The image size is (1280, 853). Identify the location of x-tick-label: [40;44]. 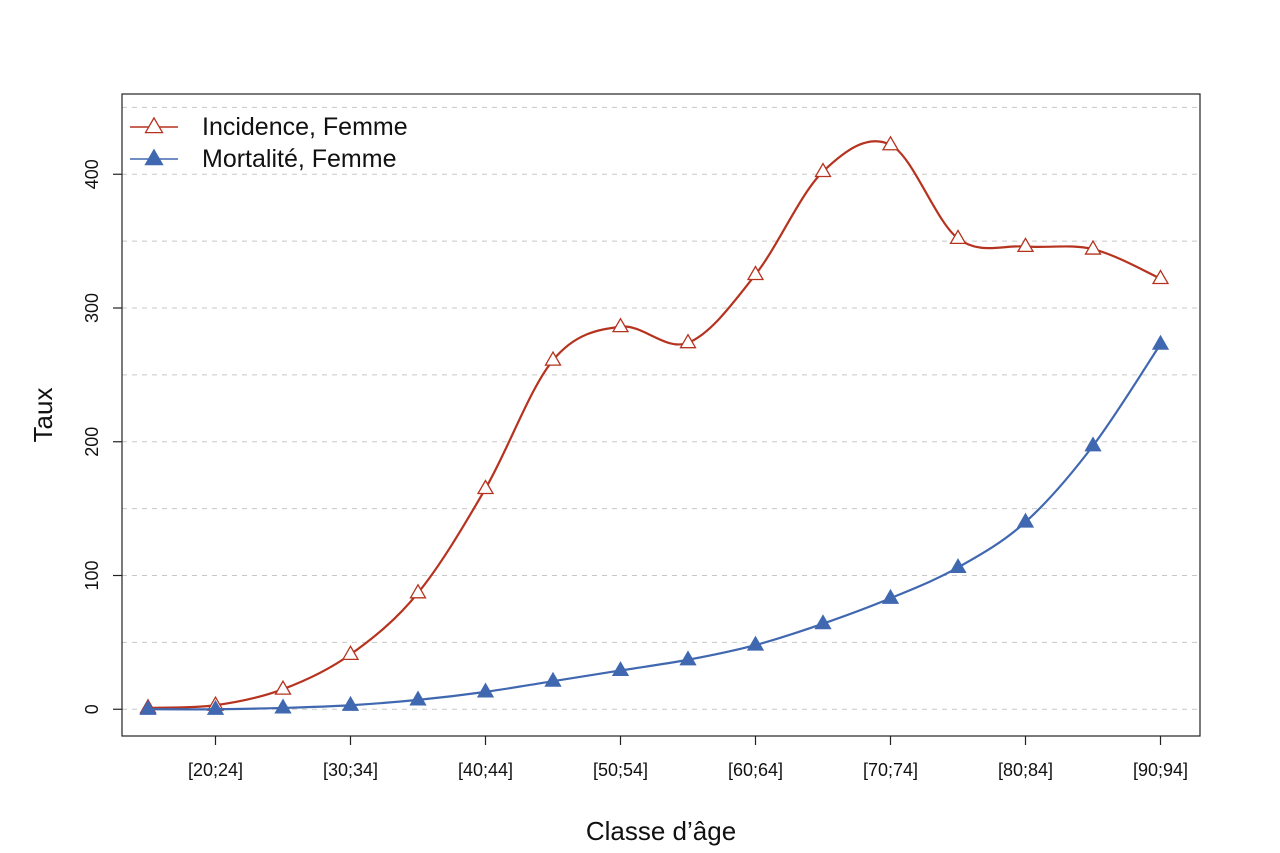
(485, 770).